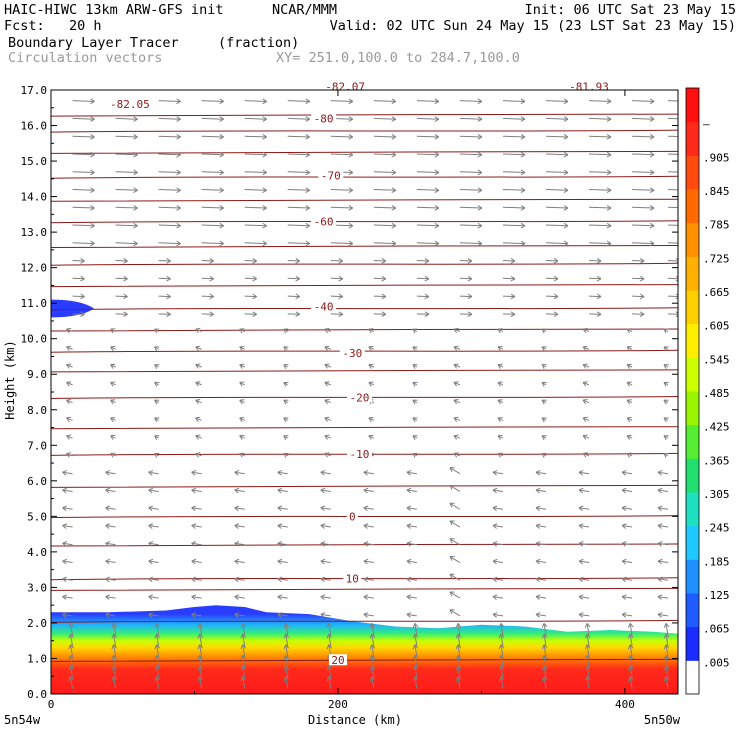 This screenshot has height=740, width=740. Describe the element at coordinates (37, 516) in the screenshot. I see `y-tick-label: 5.0` at that location.